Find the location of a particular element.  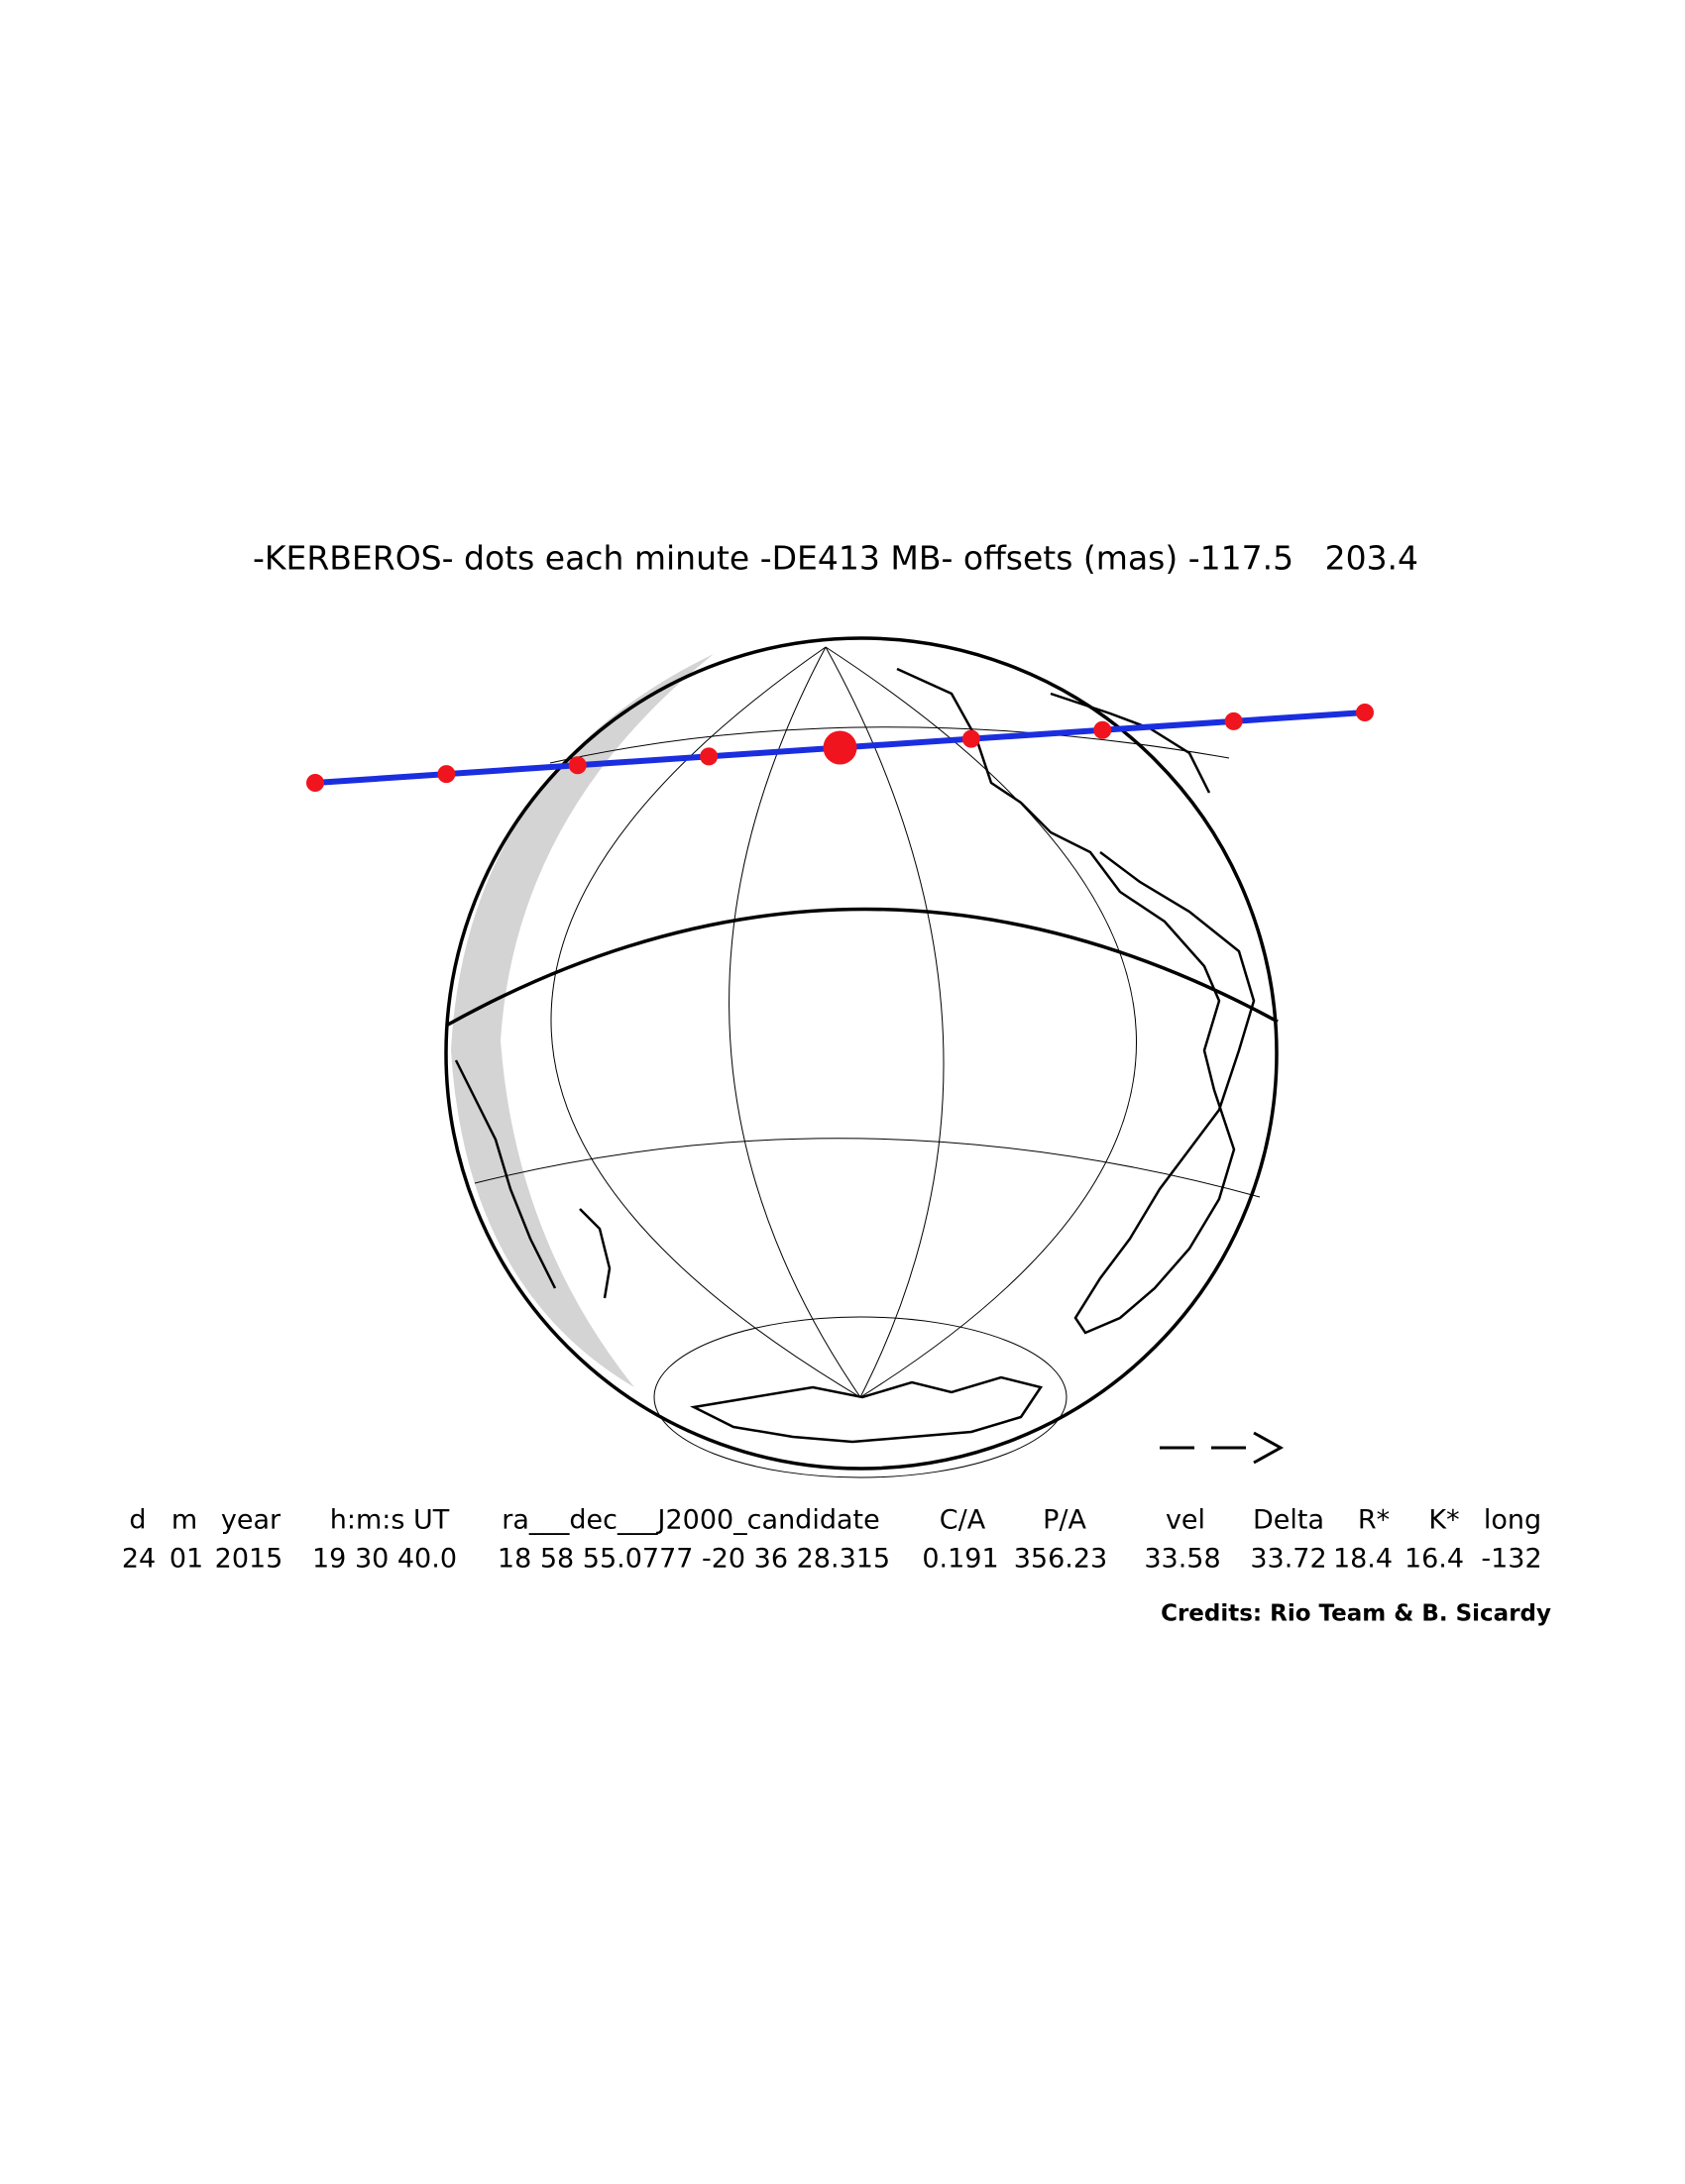

credits: Credits: Rio Team & B. Sicardy is located at coordinates (1356, 1614).